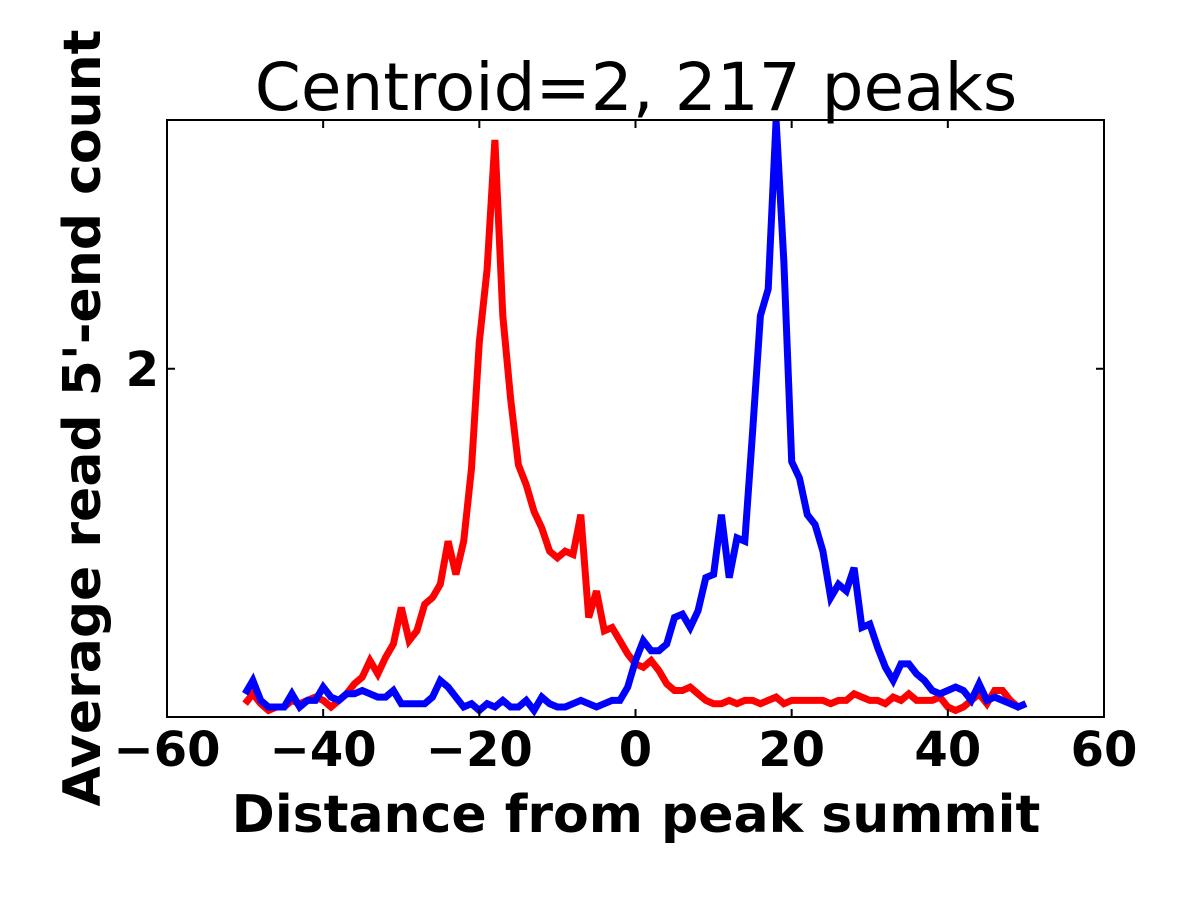 The width and height of the screenshot is (1200, 900). Describe the element at coordinates (142, 370) in the screenshot. I see `y-tick-label-0: 2` at that location.